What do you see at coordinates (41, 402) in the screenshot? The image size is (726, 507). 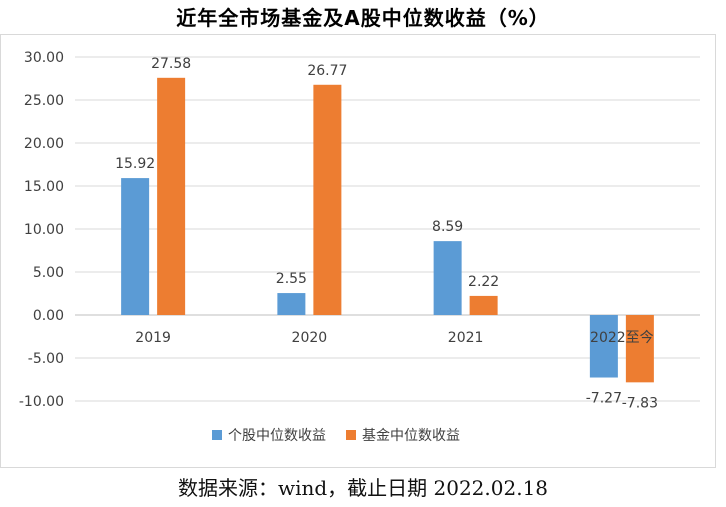 I see `y-tick-label: -10.00` at bounding box center [41, 402].